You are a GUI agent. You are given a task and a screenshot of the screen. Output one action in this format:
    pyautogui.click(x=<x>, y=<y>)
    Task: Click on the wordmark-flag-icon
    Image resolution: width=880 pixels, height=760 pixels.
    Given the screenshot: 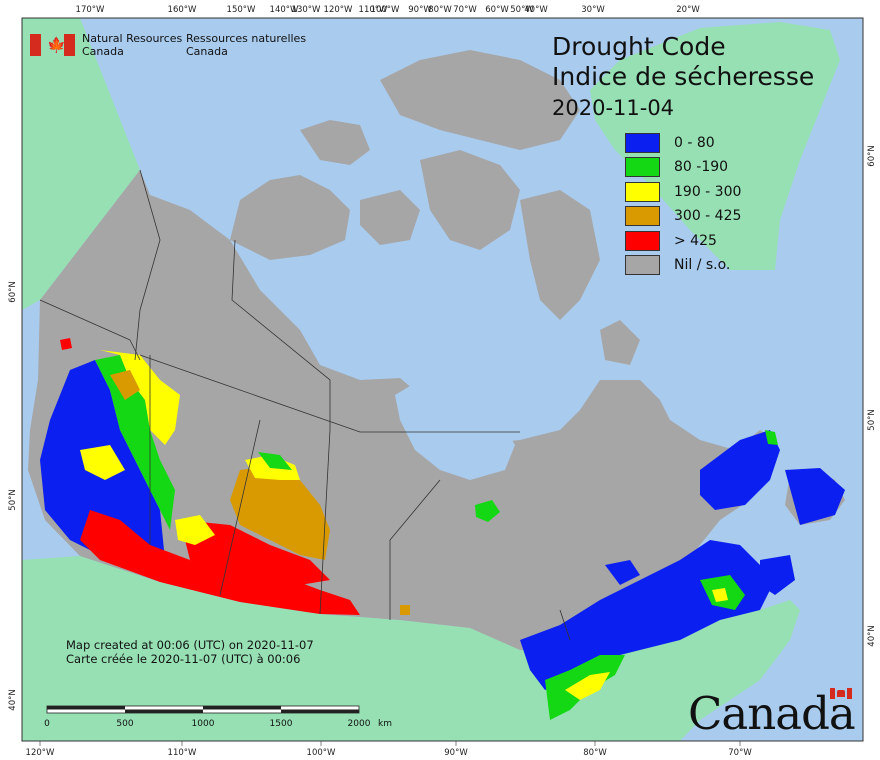 What is the action you would take?
    pyautogui.click(x=841, y=693)
    